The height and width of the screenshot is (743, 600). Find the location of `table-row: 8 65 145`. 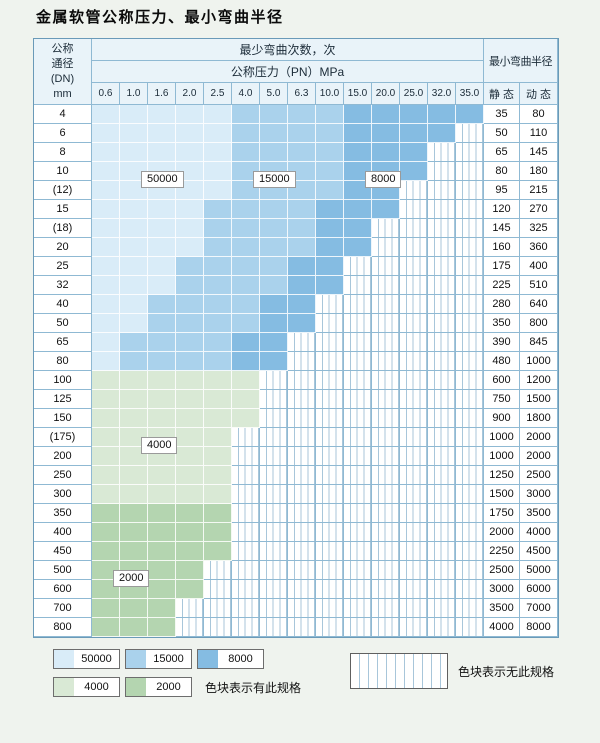

table-row: 8 65 145 is located at coordinates (296, 152).